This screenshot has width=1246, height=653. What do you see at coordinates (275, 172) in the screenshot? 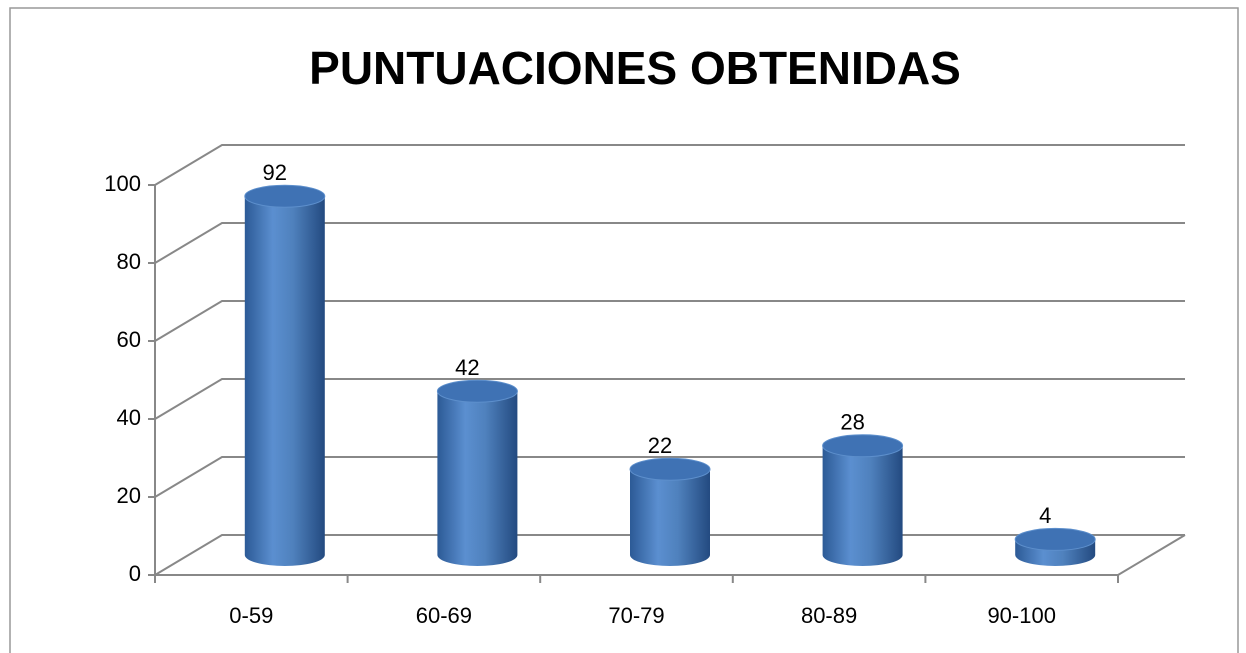
I see `data-label: 92` at bounding box center [275, 172].